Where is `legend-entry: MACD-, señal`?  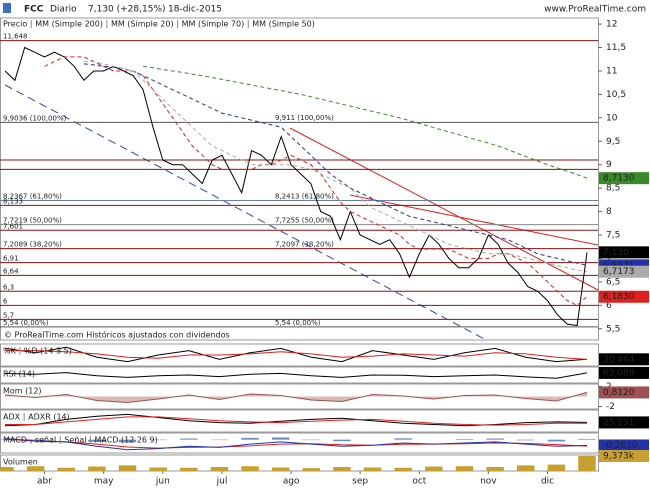
legend-entry: MACD-, señal is located at coordinates (29, 440).